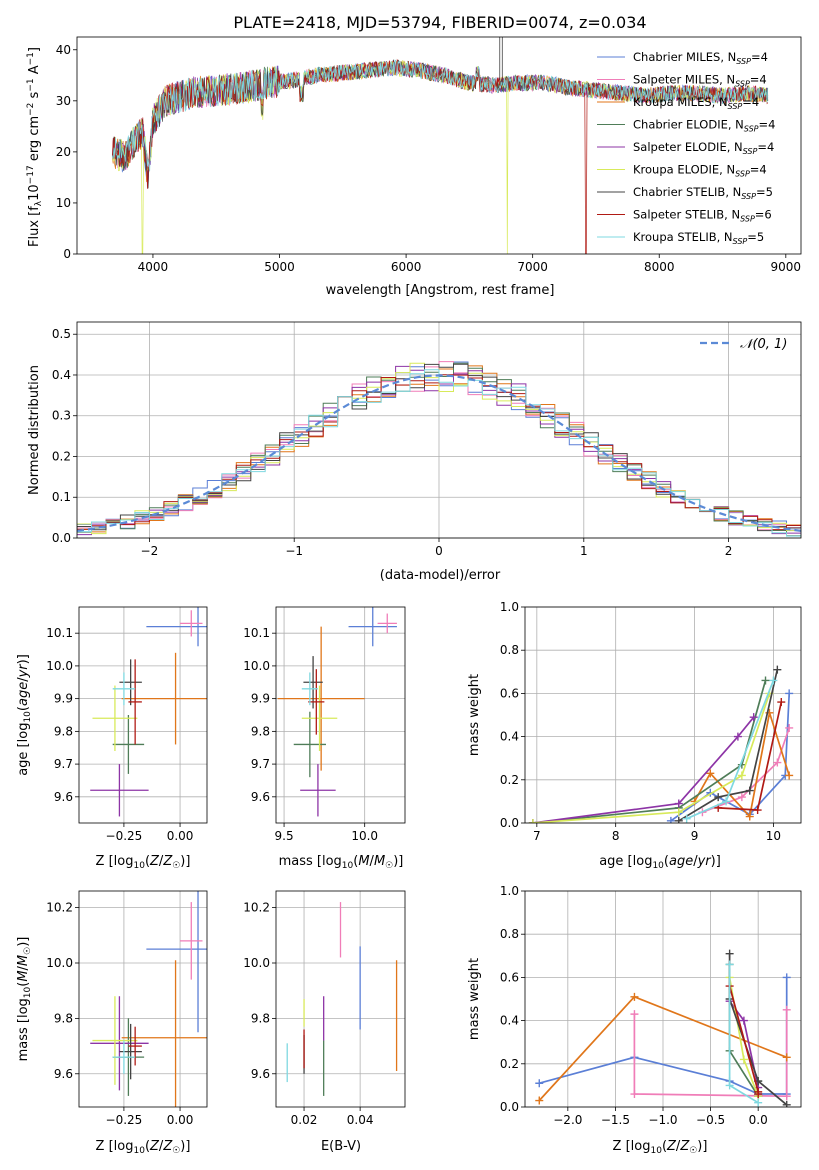 The height and width of the screenshot is (1170, 819). I want to click on y-tick-label: 0.8, so click(509, 650).